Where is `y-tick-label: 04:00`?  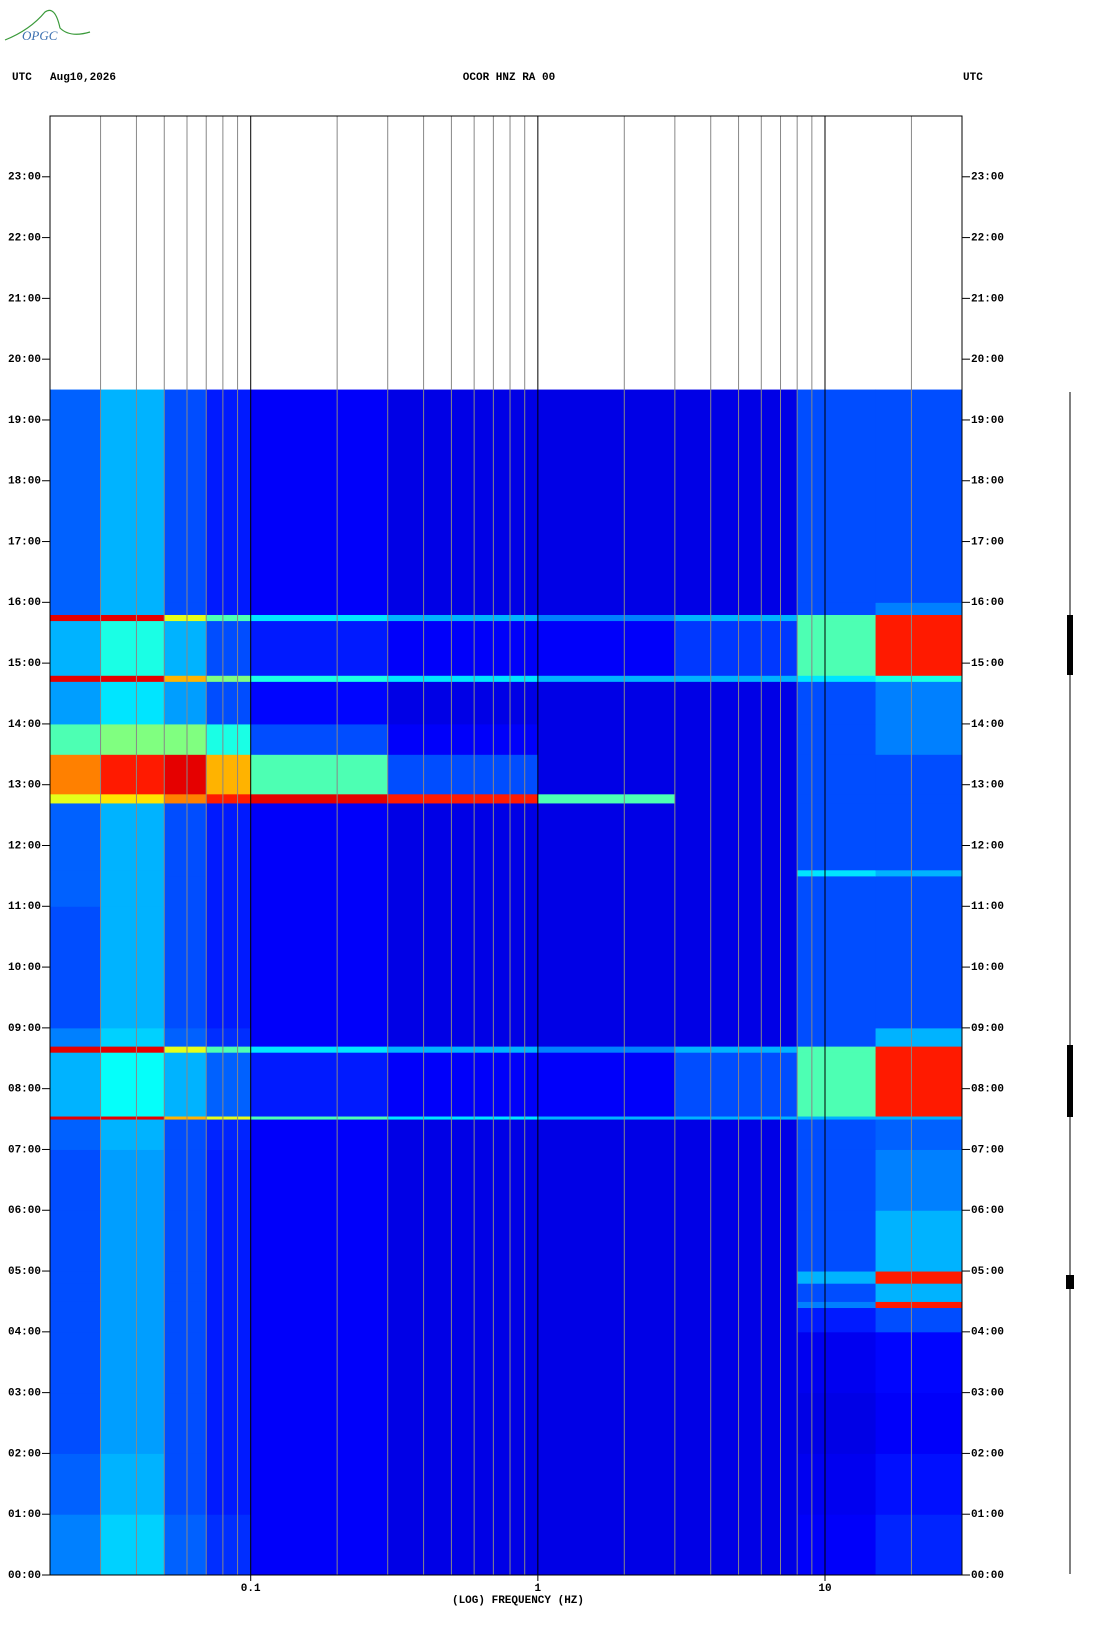
y-tick-label: 04:00 is located at coordinates (987, 1333).